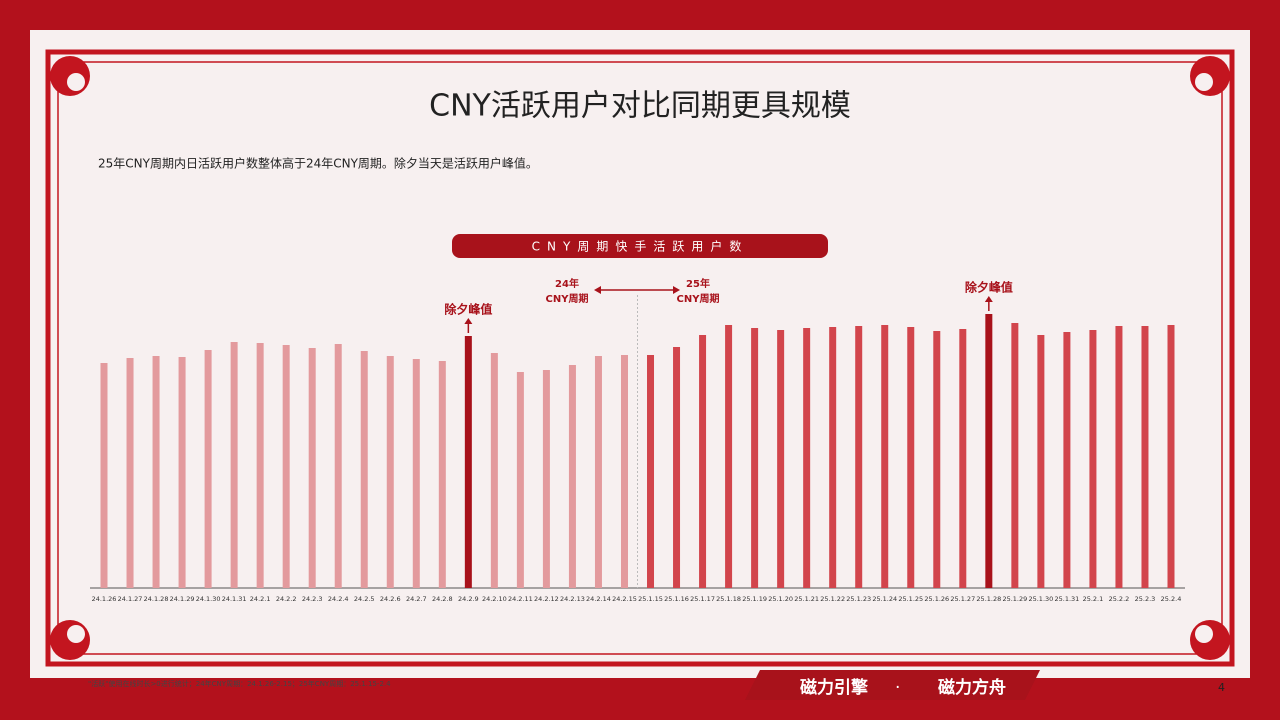 The height and width of the screenshot is (724, 1280). I want to click on x-tick-label: 24.2.4, so click(338, 599).